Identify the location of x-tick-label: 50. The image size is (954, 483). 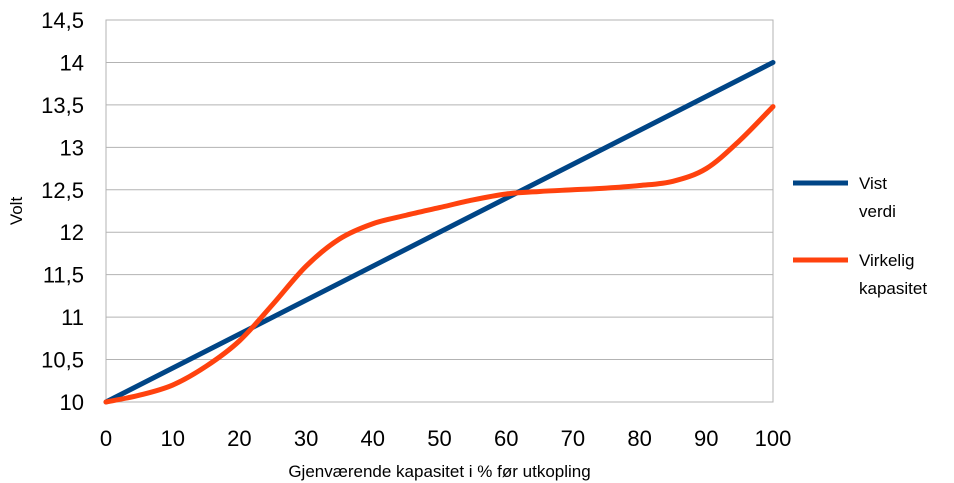
(439, 438).